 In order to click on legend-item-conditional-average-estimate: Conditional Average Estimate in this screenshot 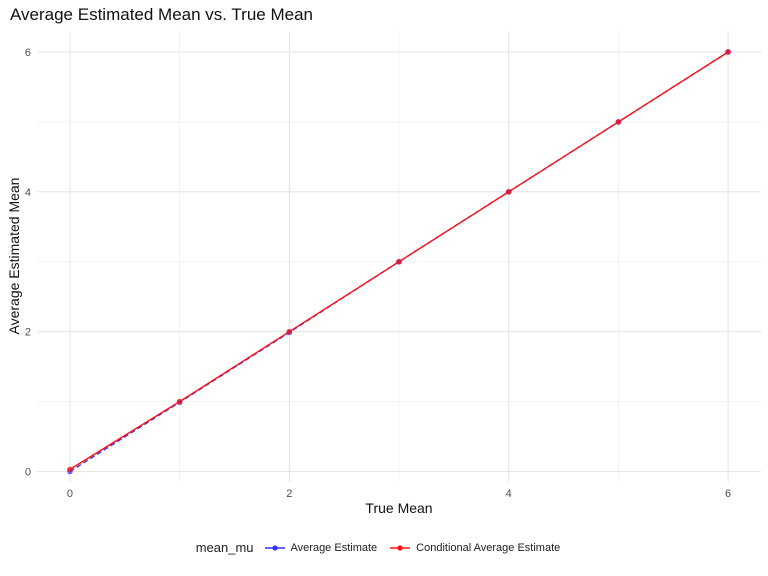, I will do `click(474, 548)`.